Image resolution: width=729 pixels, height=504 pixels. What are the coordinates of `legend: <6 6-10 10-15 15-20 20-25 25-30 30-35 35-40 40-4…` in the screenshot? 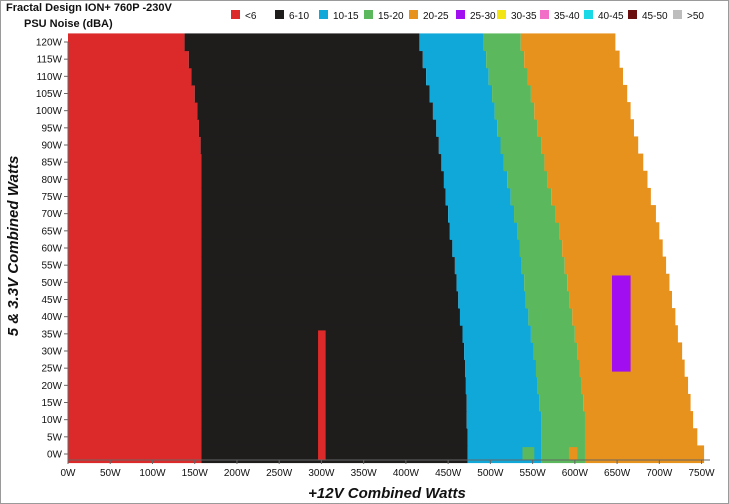 It's located at (467, 16).